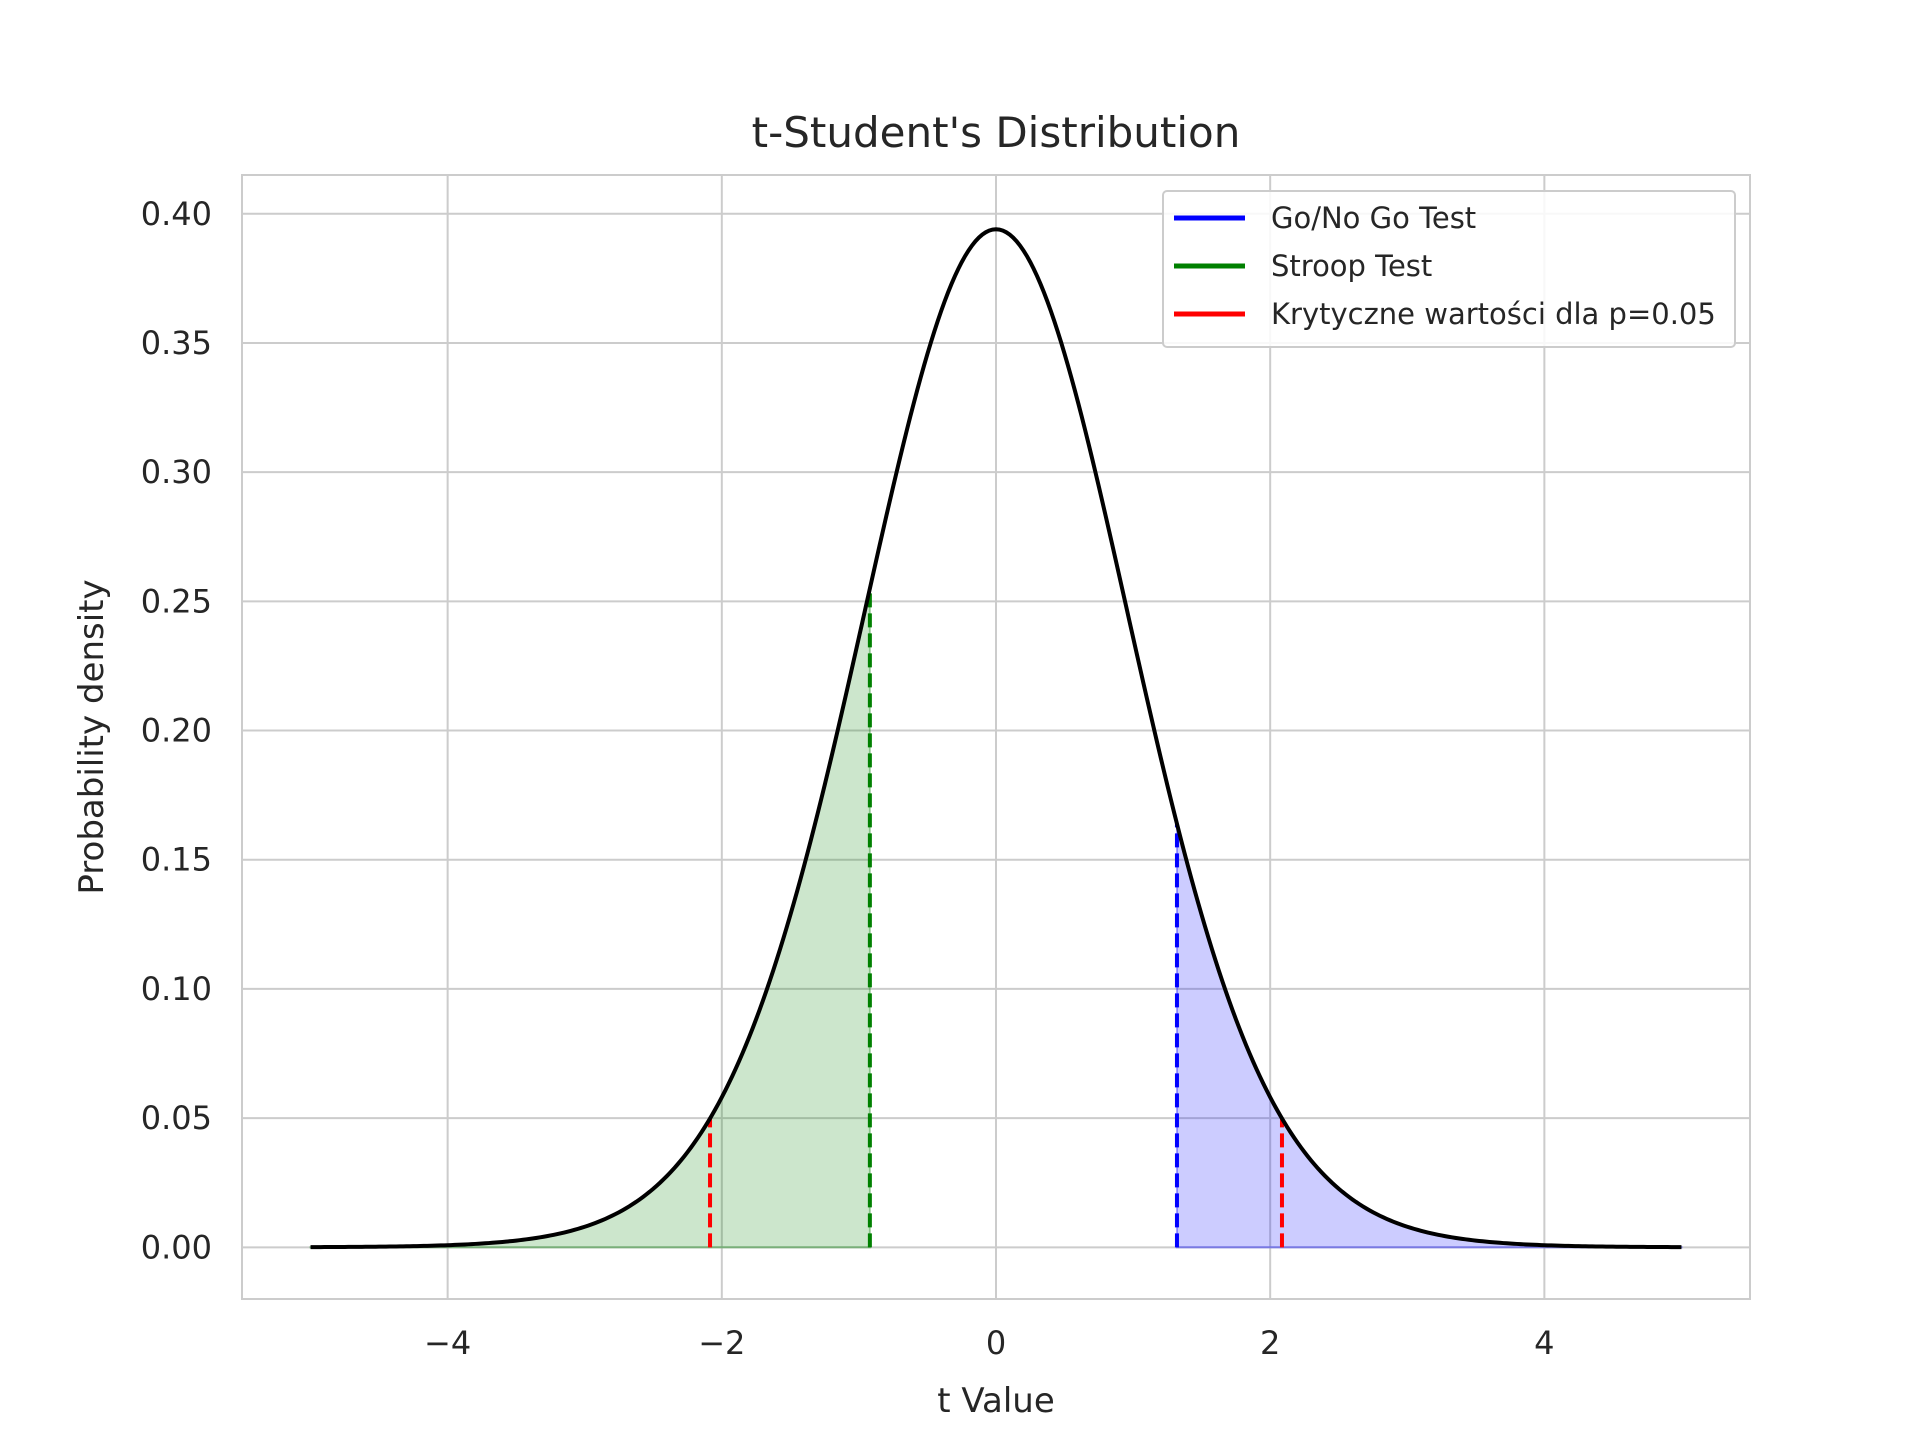  What do you see at coordinates (447, 1343) in the screenshot?
I see `x-tick-label: −4` at bounding box center [447, 1343].